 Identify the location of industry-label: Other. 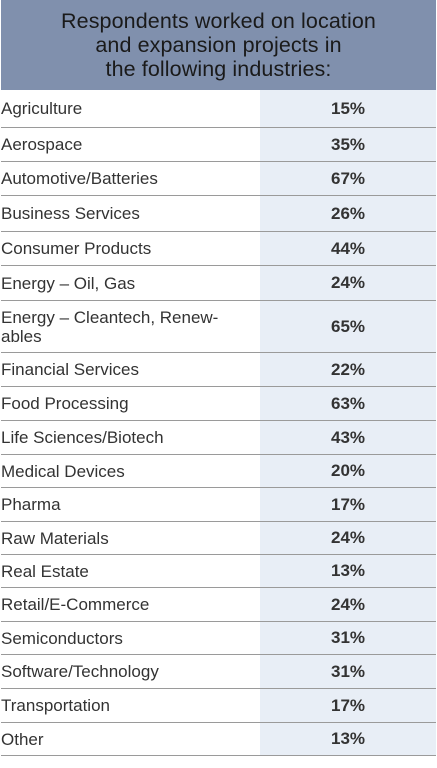
(22, 739).